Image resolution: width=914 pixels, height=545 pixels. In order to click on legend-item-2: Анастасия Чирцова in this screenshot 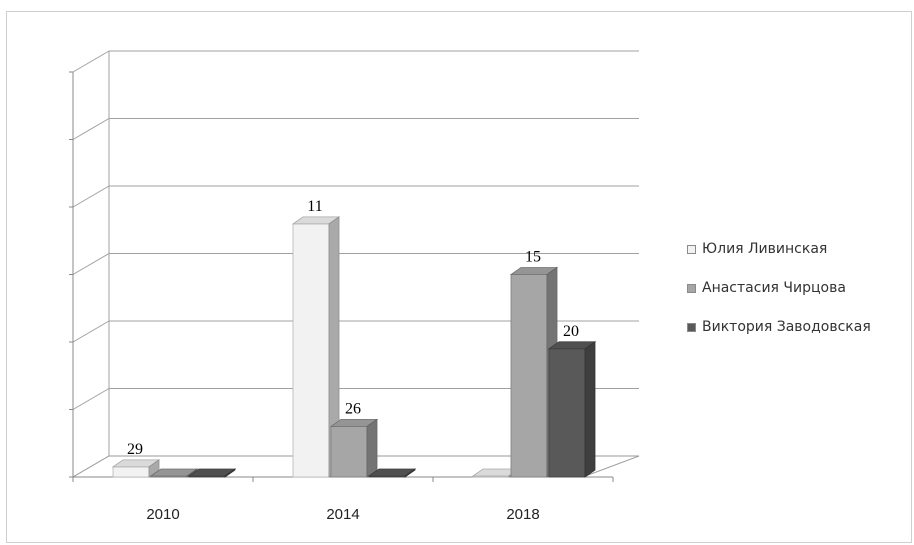, I will do `click(779, 288)`.